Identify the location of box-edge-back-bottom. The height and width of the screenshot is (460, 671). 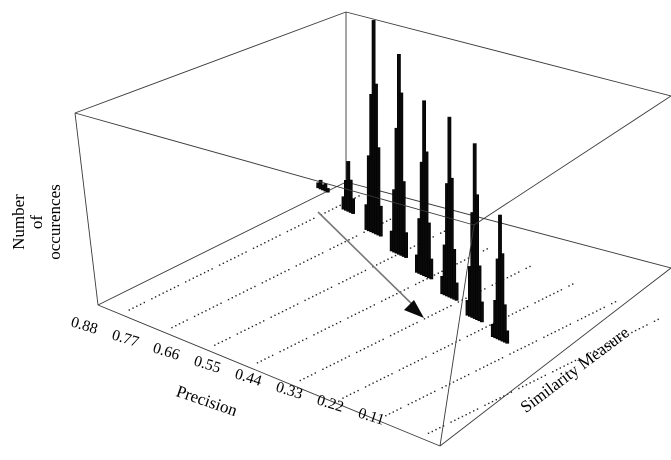
(222, 243).